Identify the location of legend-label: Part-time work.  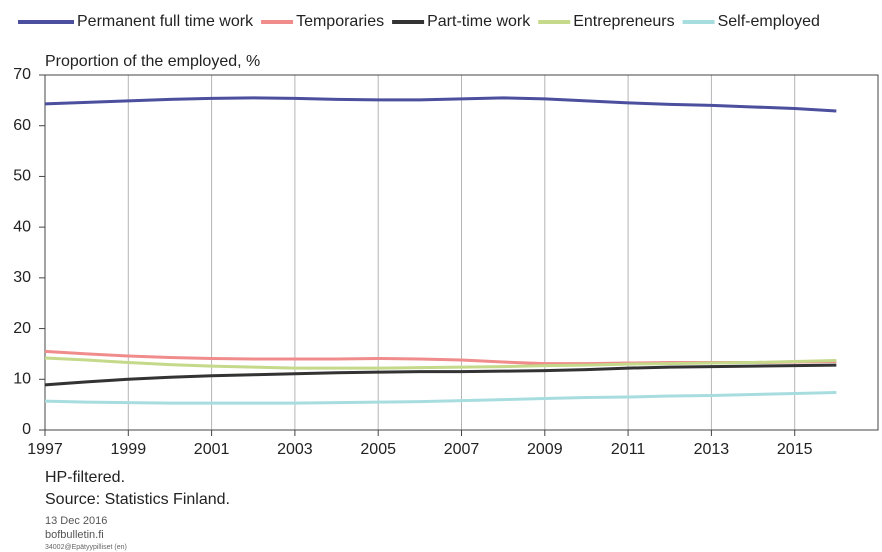
(479, 21).